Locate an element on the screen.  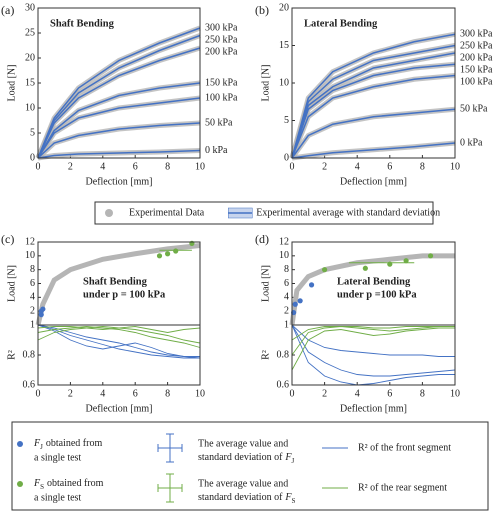
series-label: 250 kPa is located at coordinates (221, 39).